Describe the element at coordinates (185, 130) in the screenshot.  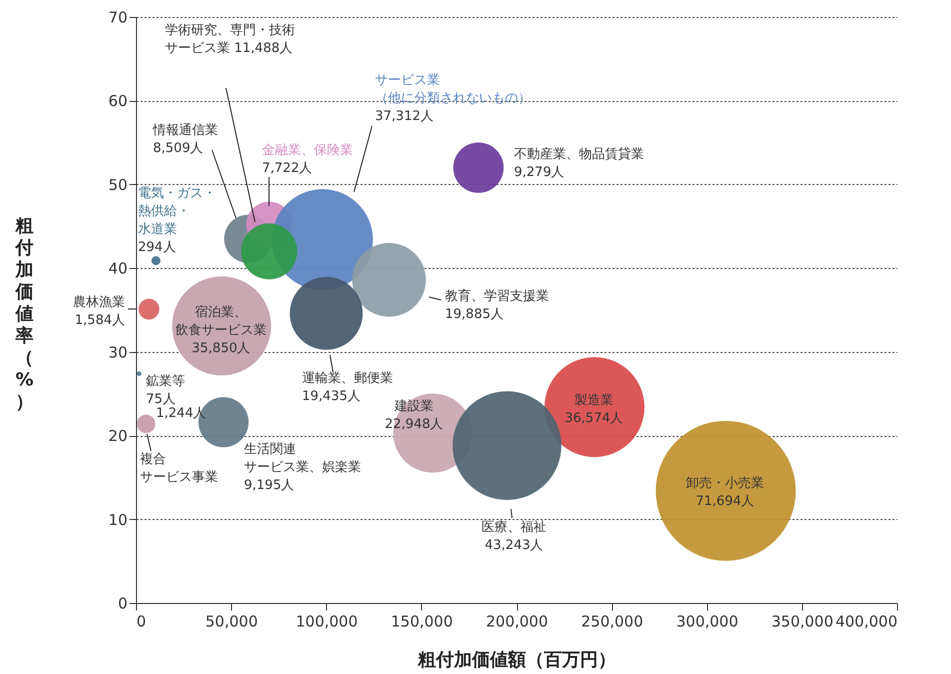
I see `text: 情報通信業` at that location.